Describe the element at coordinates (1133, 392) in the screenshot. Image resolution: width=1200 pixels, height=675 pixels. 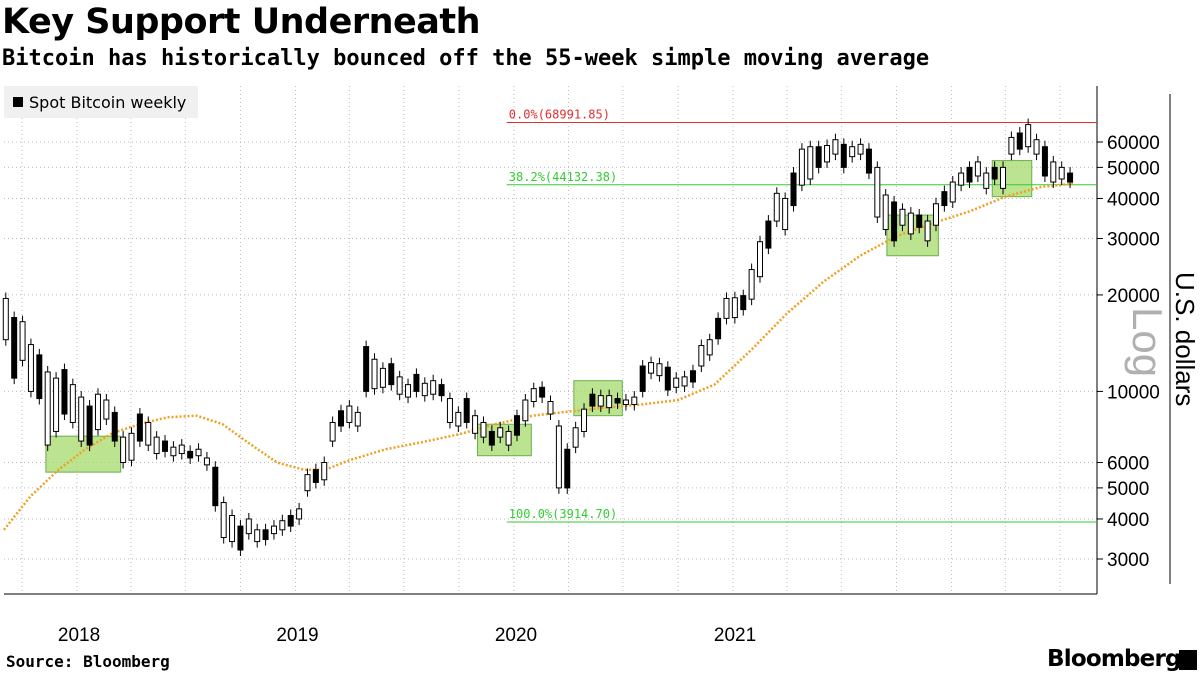
I see `y-tick-label: 10000` at that location.